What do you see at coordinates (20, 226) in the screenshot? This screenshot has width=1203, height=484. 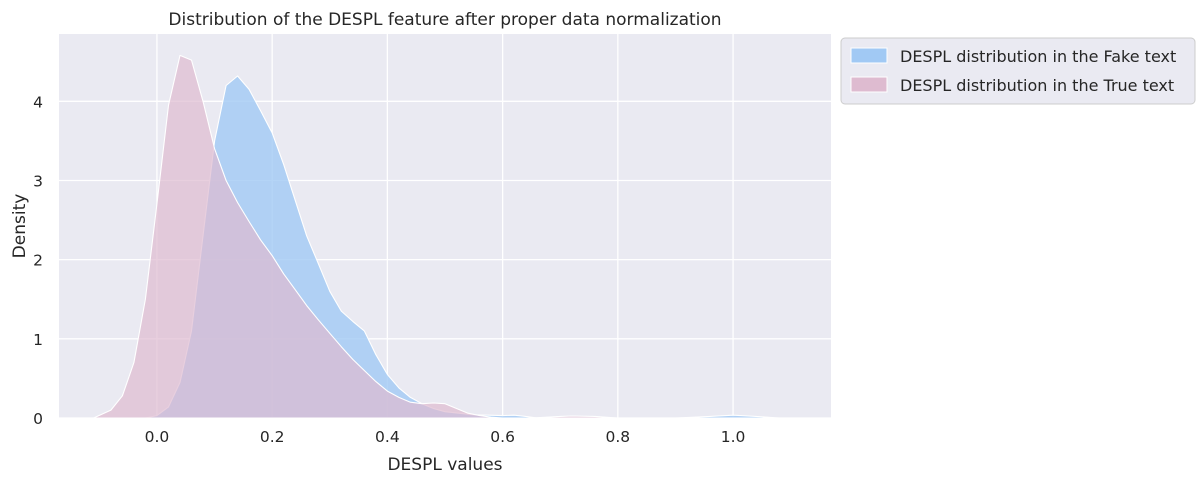 I see `y-axis-label: Density` at bounding box center [20, 226].